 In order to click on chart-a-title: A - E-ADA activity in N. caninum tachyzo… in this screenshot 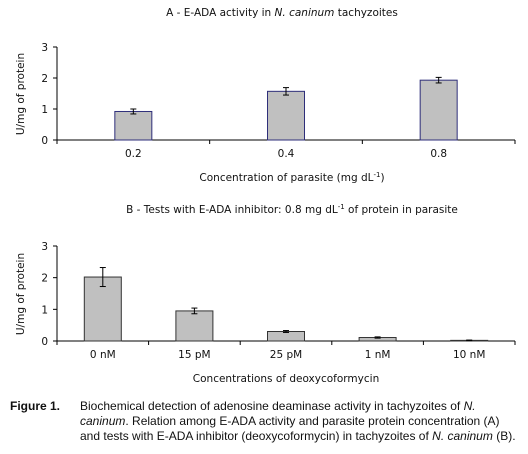, I will do `click(282, 13)`.